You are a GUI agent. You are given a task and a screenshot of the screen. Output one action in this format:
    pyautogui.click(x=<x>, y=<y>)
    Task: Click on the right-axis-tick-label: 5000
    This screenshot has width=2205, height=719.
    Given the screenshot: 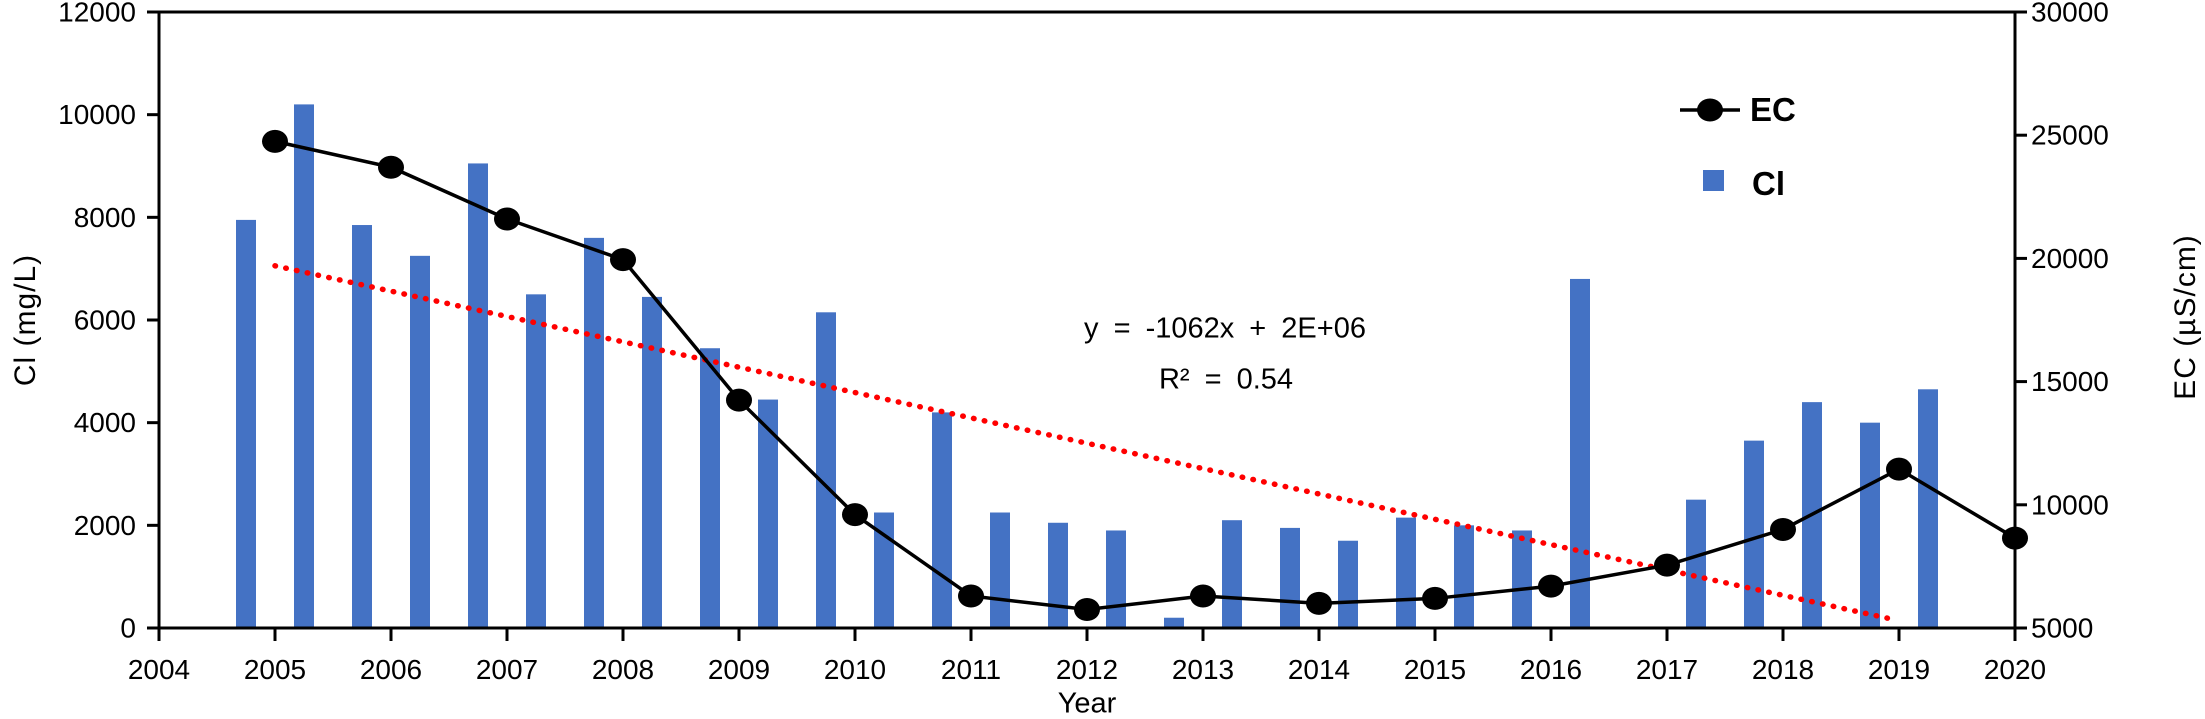 What is the action you would take?
    pyautogui.click(x=2062, y=628)
    